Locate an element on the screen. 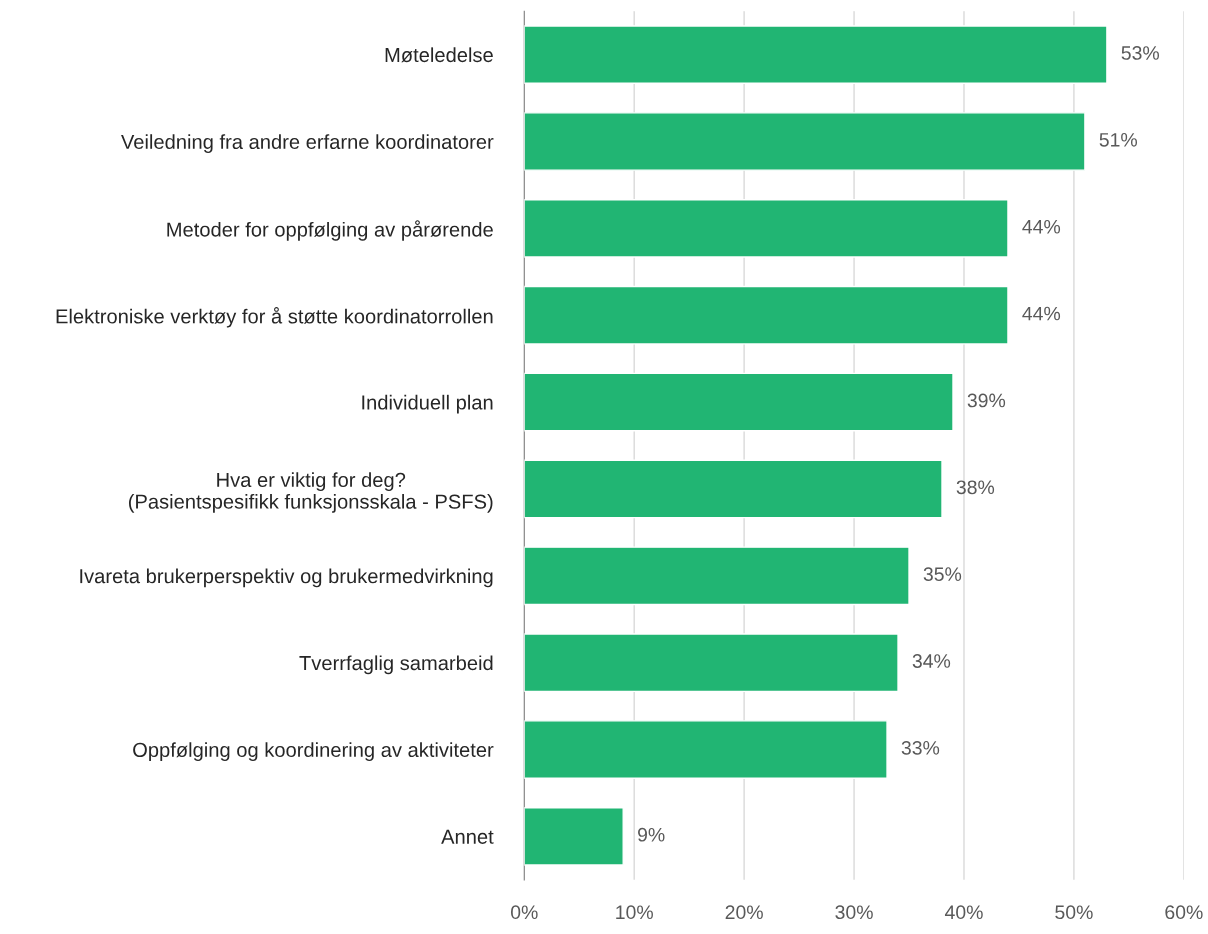 The height and width of the screenshot is (934, 1208). x-tick-label: 0% is located at coordinates (524, 912).